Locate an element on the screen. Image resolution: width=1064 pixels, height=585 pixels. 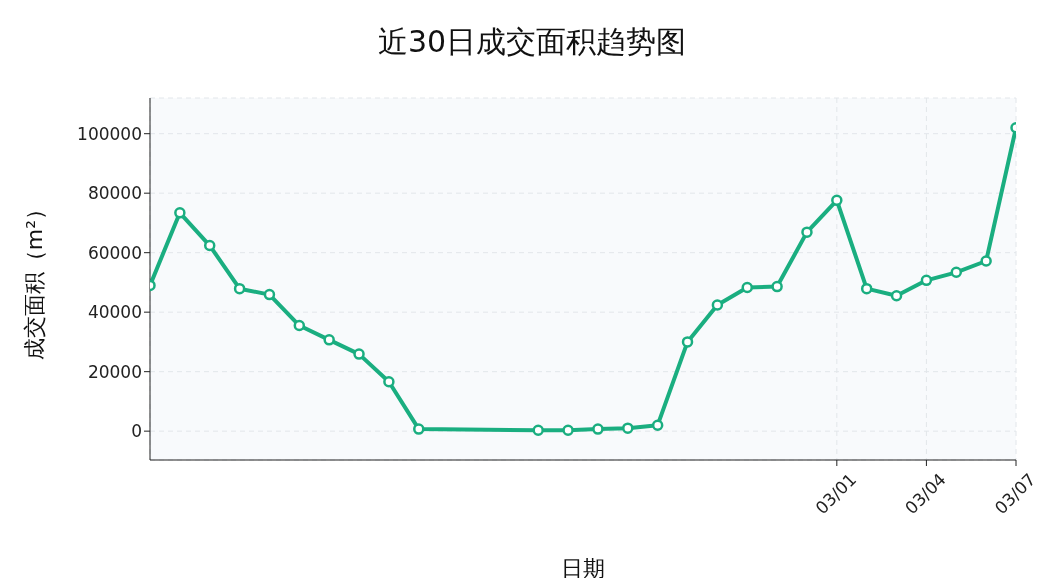
y-axis-title: 成交面积（m²） is located at coordinates (34, 279).